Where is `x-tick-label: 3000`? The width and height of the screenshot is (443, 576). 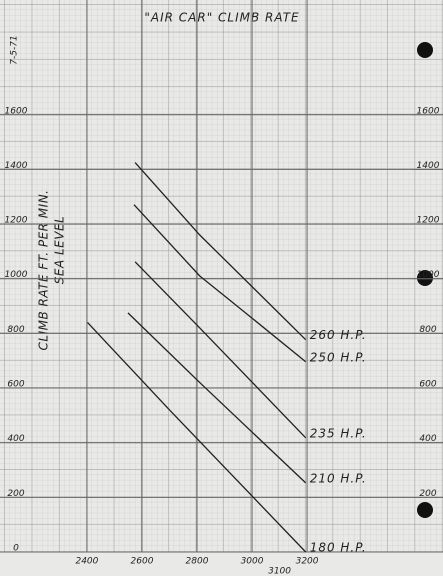 x-tick-label: 3000 is located at coordinates (252, 562).